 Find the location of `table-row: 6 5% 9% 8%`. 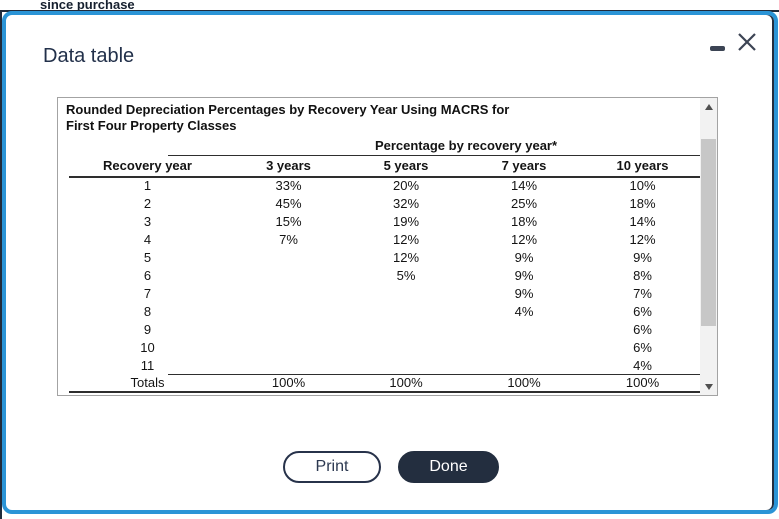

table-row: 6 5% 9% 8% is located at coordinates (383, 275).